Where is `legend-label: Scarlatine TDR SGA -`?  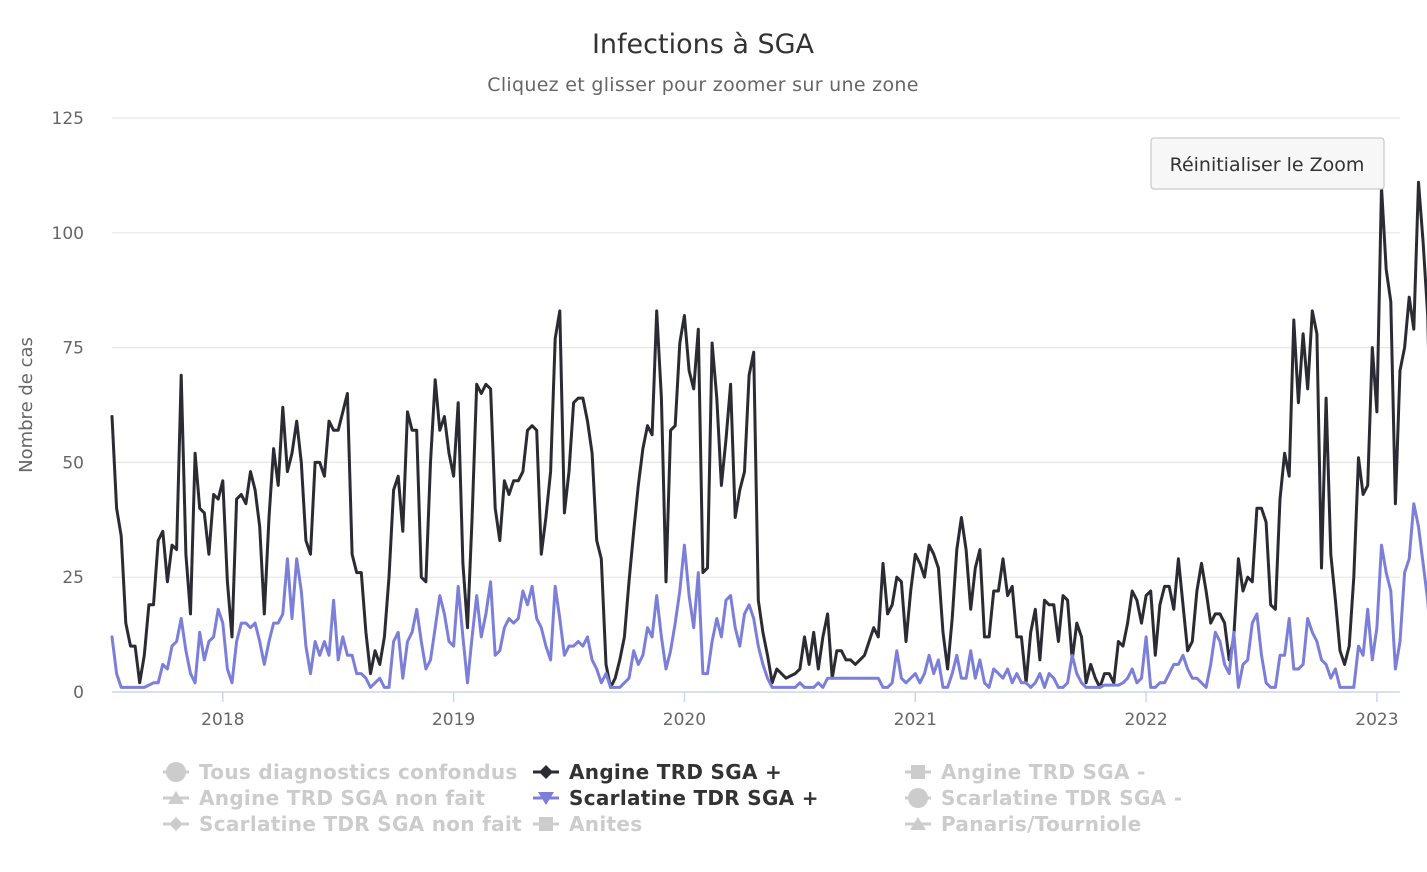
legend-label: Scarlatine TDR SGA - is located at coordinates (1061, 798).